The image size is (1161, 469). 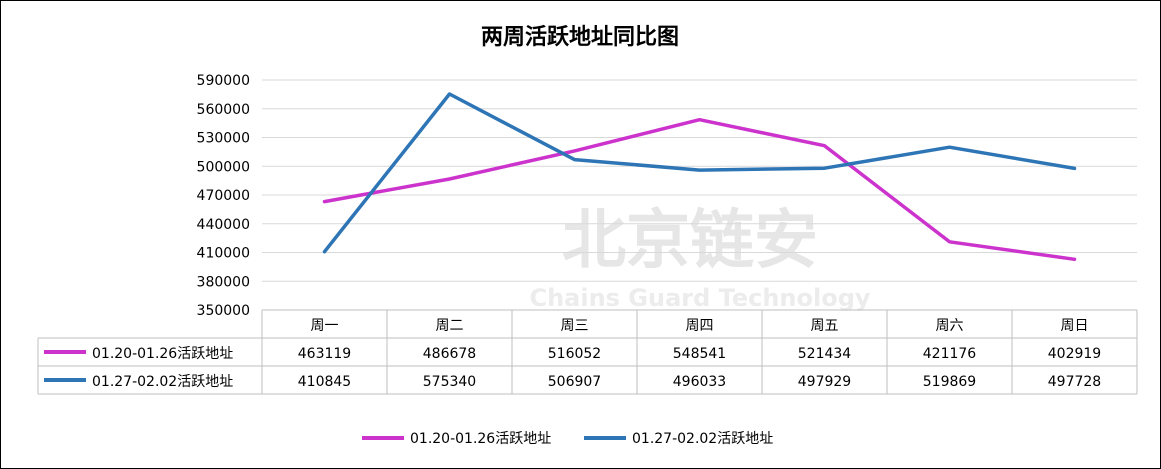 I want to click on data-label: 496033, so click(x=699, y=382).